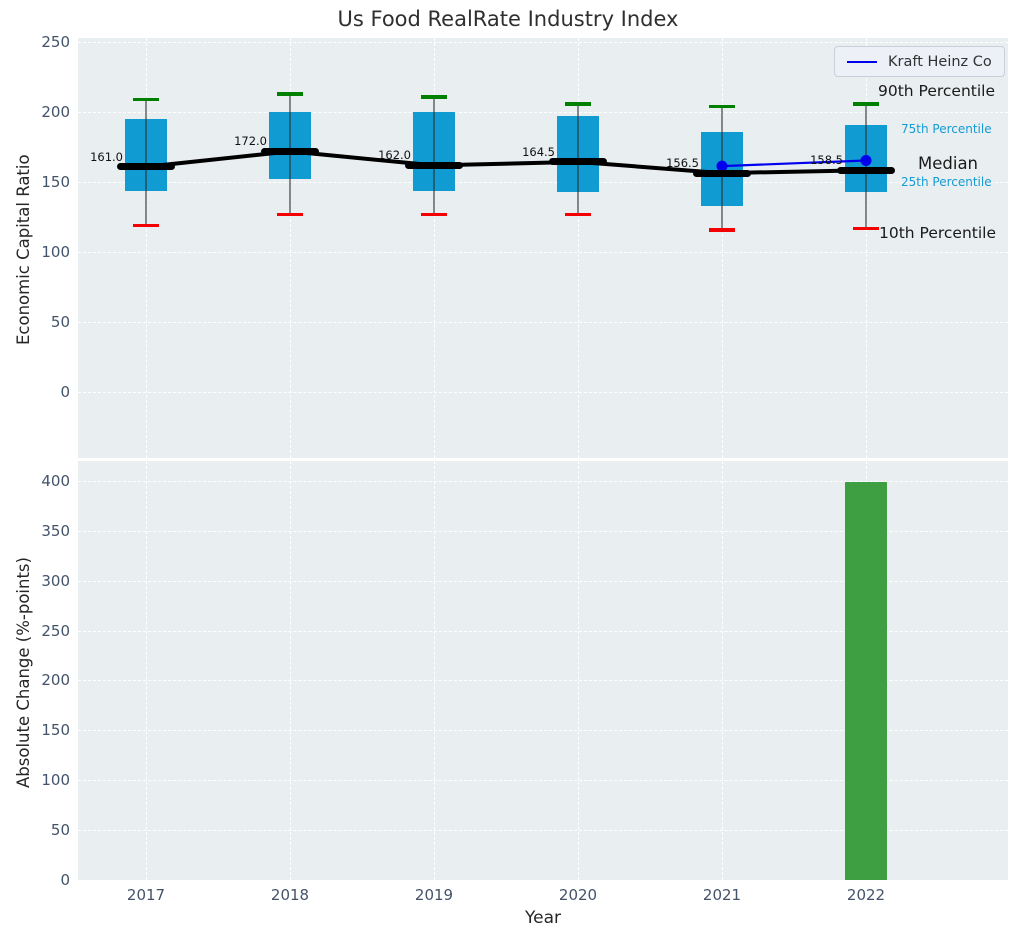  What do you see at coordinates (682, 163) in the screenshot?
I see `median-value-label: 156.5` at bounding box center [682, 163].